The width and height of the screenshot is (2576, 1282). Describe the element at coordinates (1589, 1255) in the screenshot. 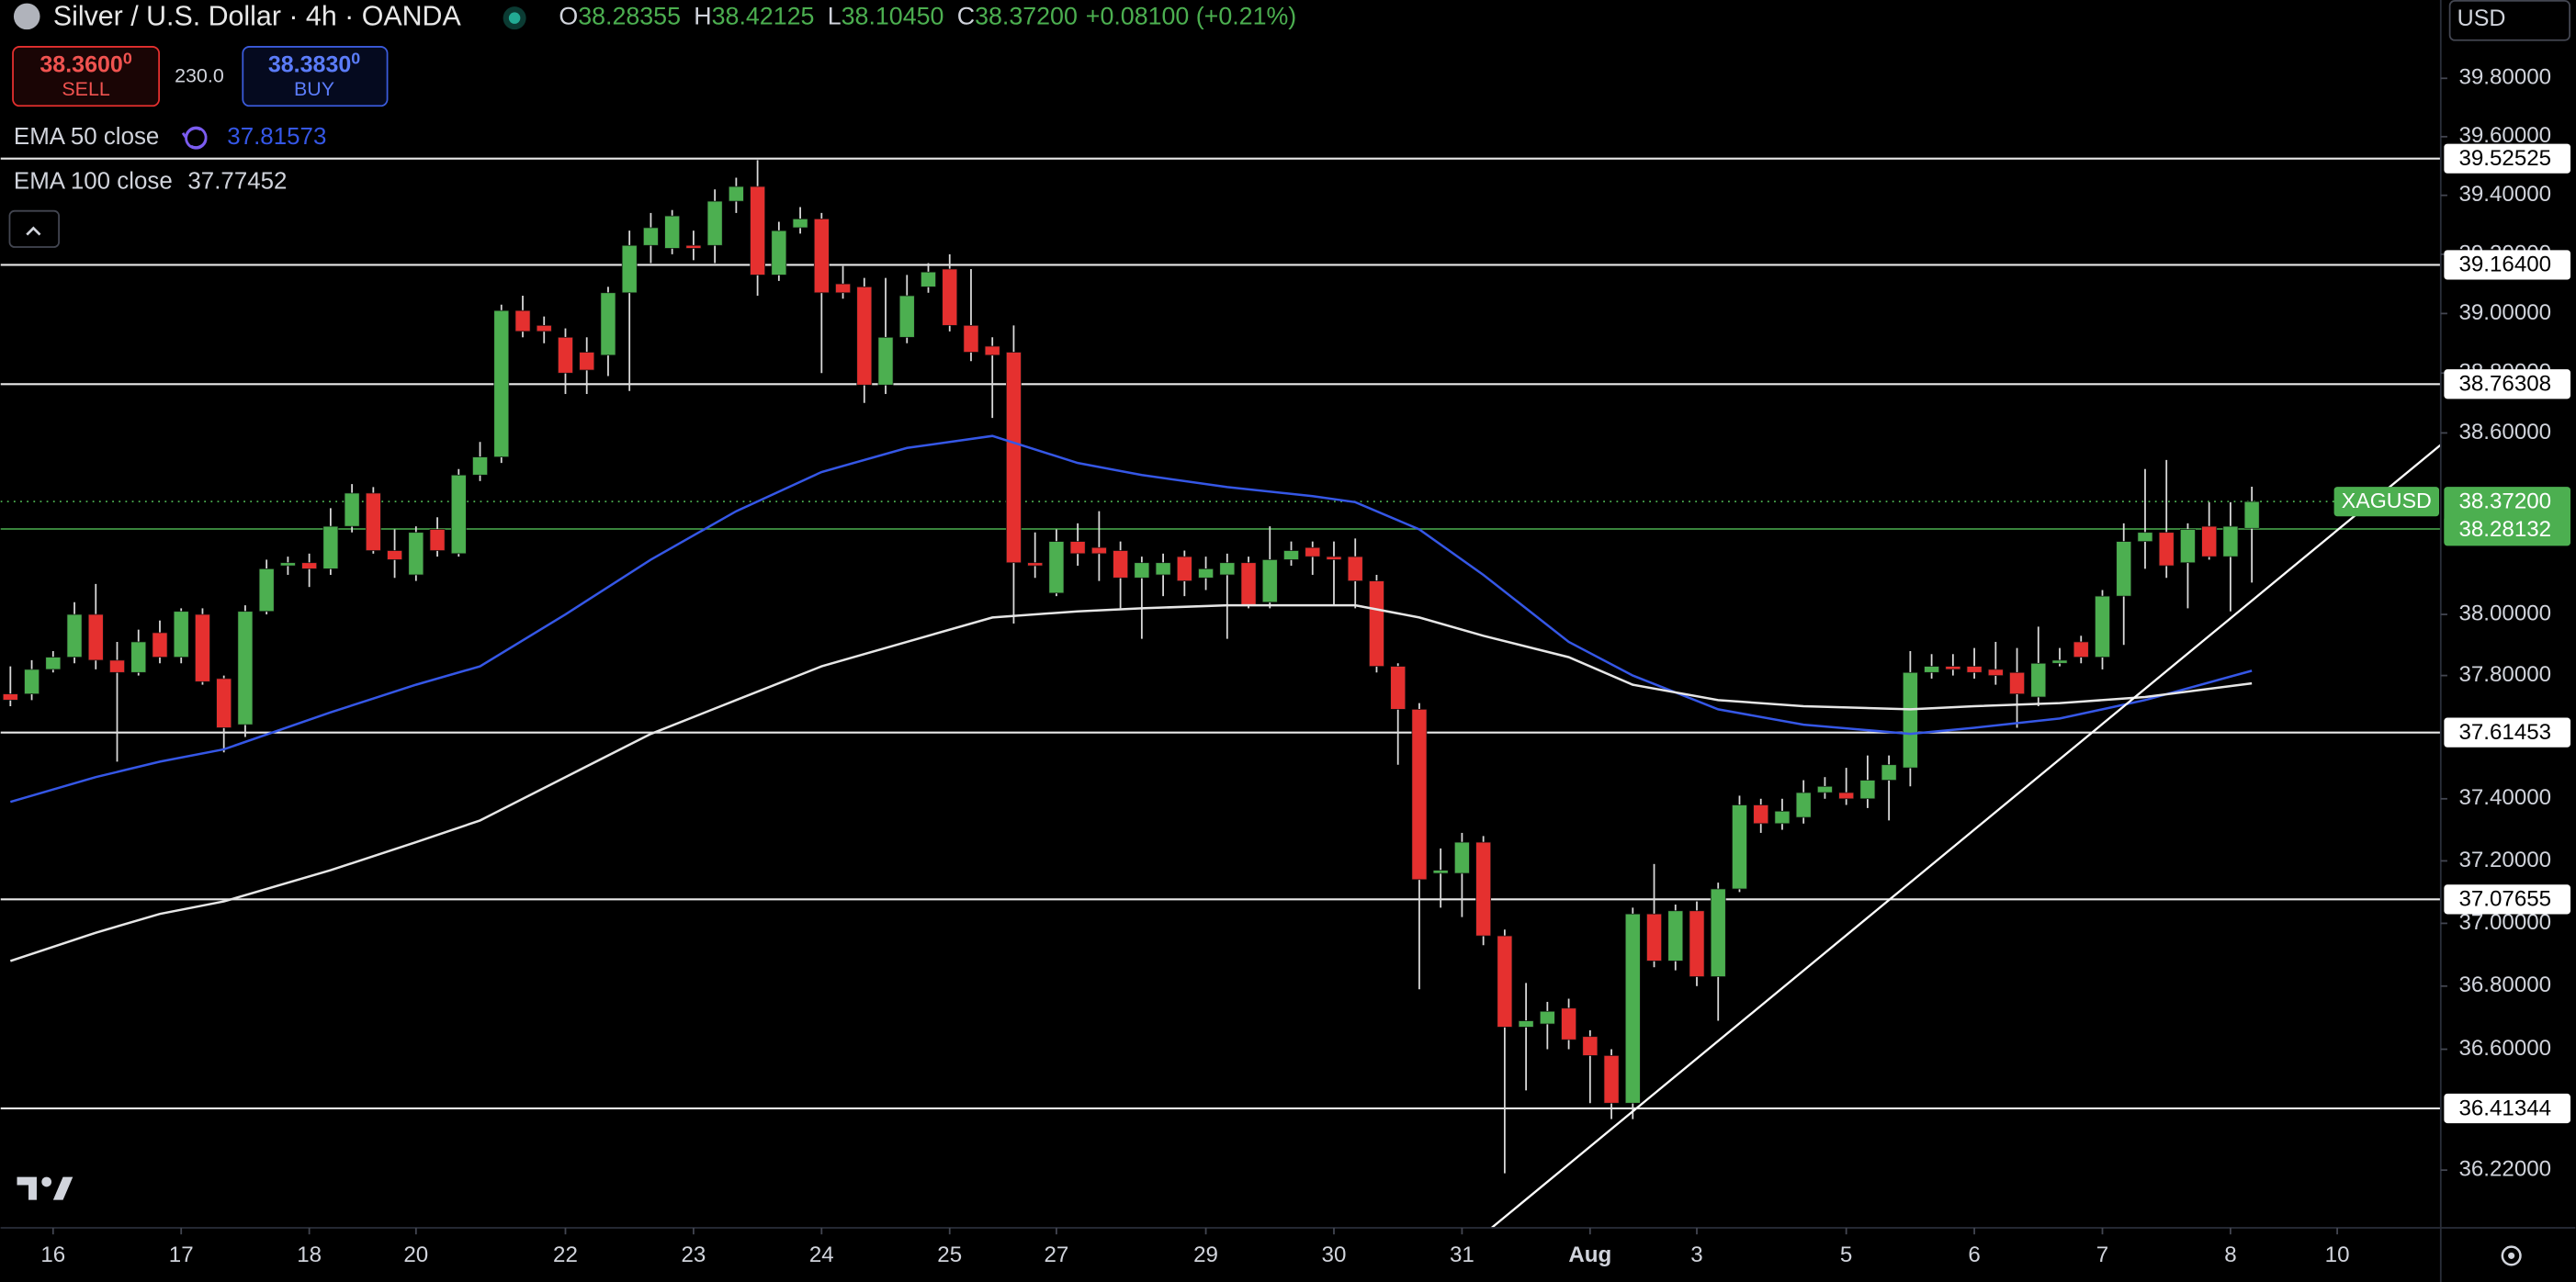

I see `x-tick-label: Aug` at that location.